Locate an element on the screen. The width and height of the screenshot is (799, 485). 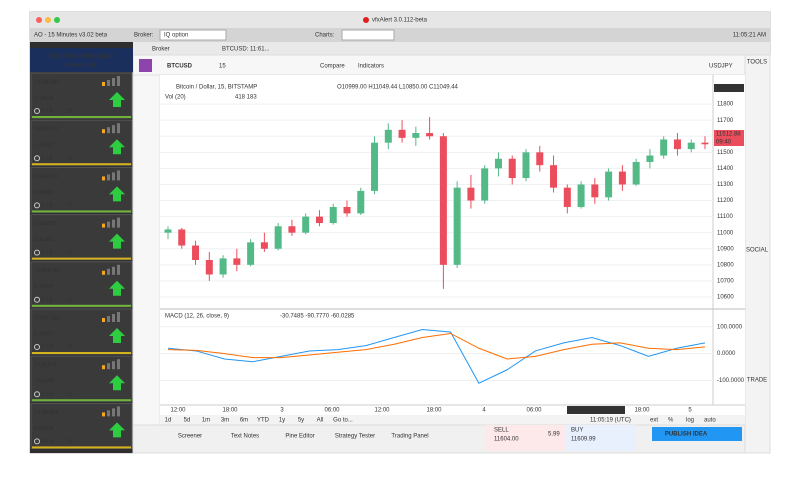
y-tick-label: 11300 is located at coordinates (725, 185).